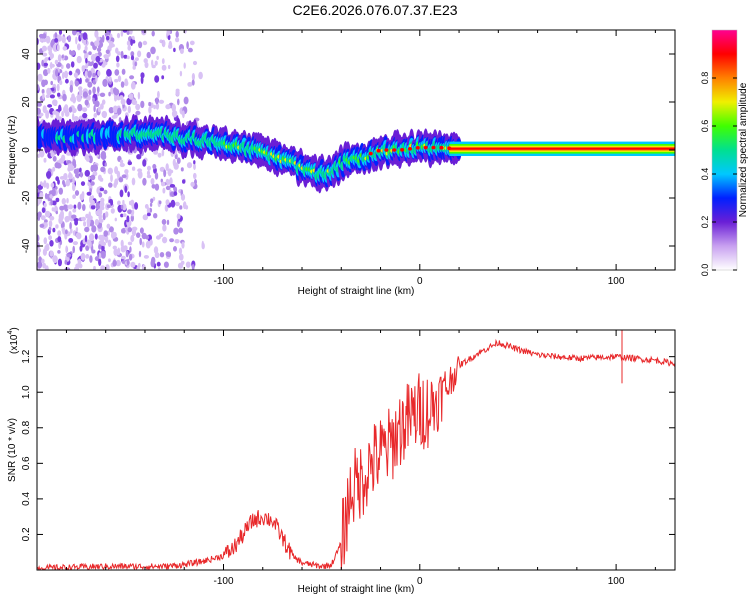  I want to click on x-tick-label: -100, so click(223, 581).